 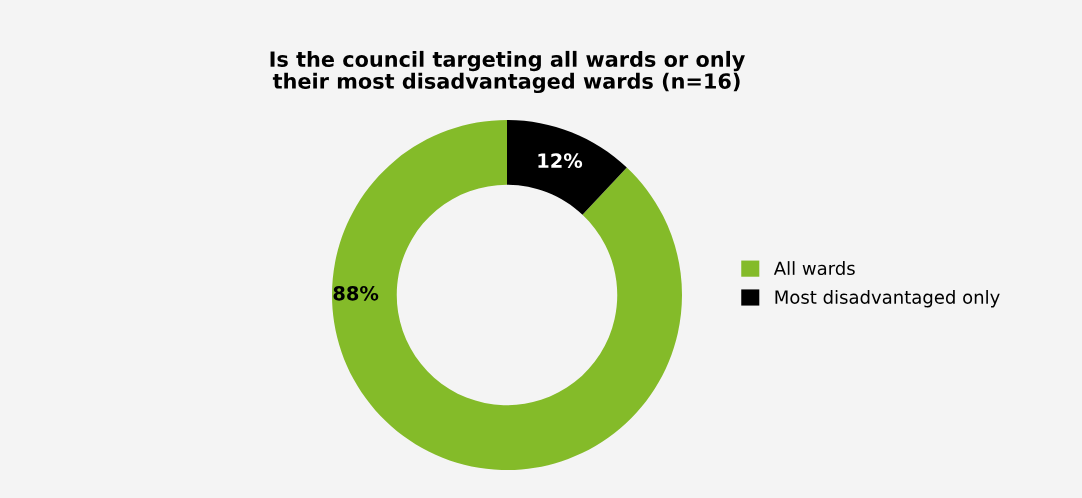 I want to click on legend-label: All wards, so click(x=814, y=268).